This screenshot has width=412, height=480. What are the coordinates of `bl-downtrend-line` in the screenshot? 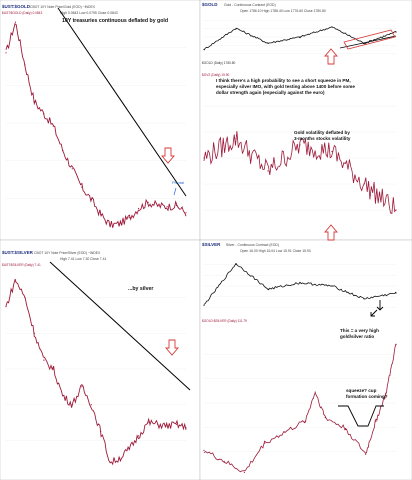 It's located at (120, 326).